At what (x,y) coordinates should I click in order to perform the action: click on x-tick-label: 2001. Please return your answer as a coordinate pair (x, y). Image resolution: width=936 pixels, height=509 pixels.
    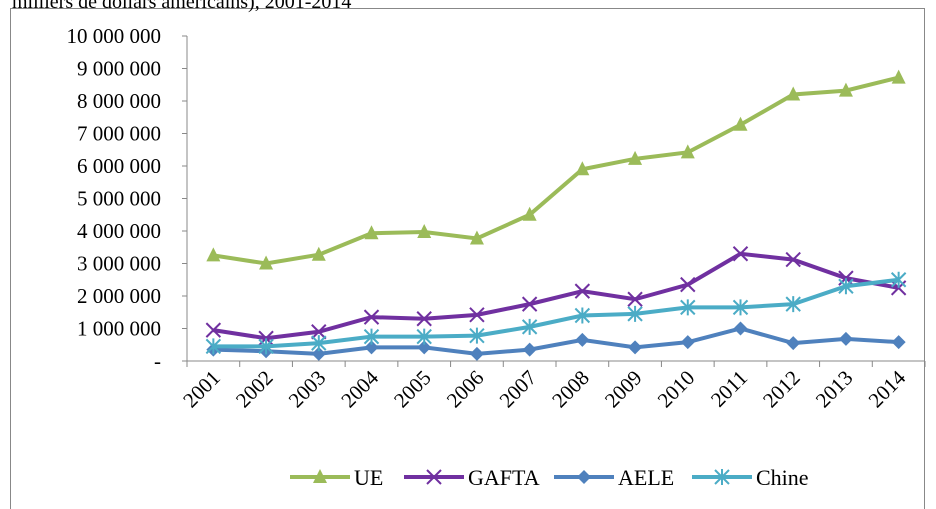
    Looking at the image, I should click on (201, 389).